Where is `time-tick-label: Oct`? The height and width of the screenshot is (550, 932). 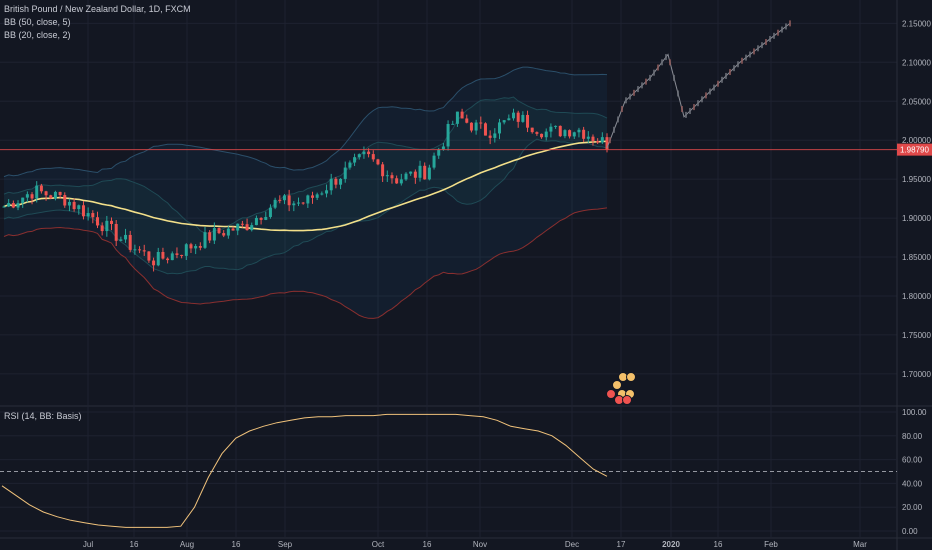
time-tick-label: Oct is located at coordinates (378, 544).